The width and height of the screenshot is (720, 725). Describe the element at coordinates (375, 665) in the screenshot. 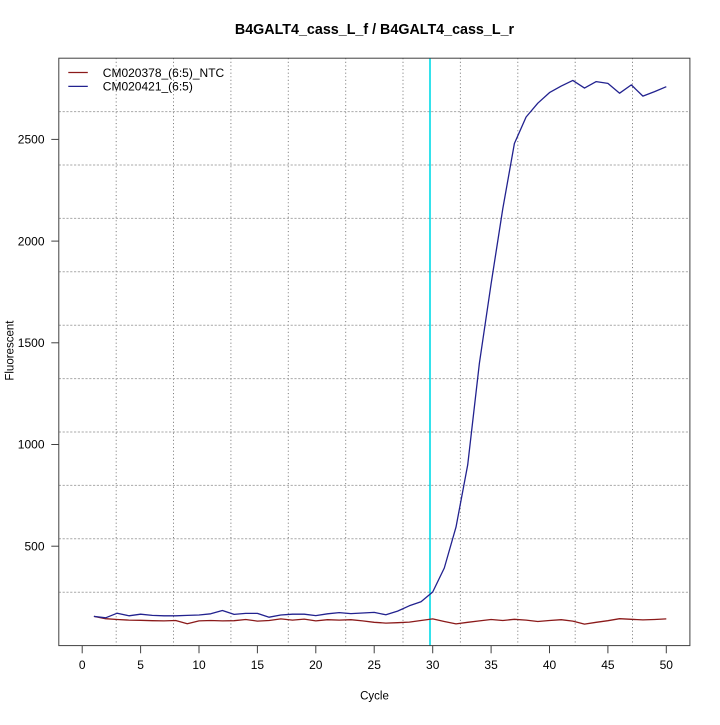

I see `svg-text: 25` at that location.